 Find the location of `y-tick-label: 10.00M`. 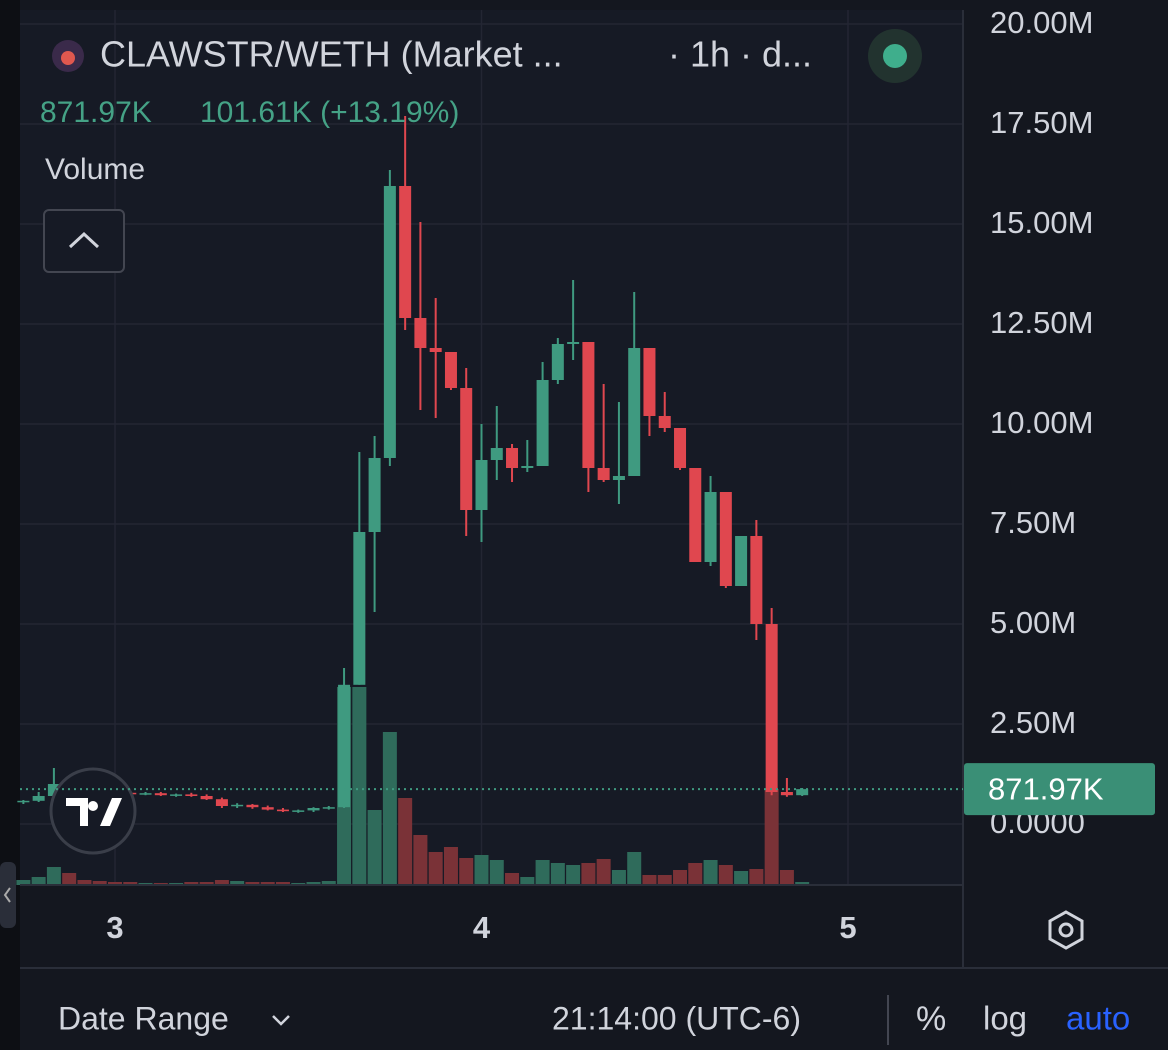

y-tick-label: 10.00M is located at coordinates (1041, 422).